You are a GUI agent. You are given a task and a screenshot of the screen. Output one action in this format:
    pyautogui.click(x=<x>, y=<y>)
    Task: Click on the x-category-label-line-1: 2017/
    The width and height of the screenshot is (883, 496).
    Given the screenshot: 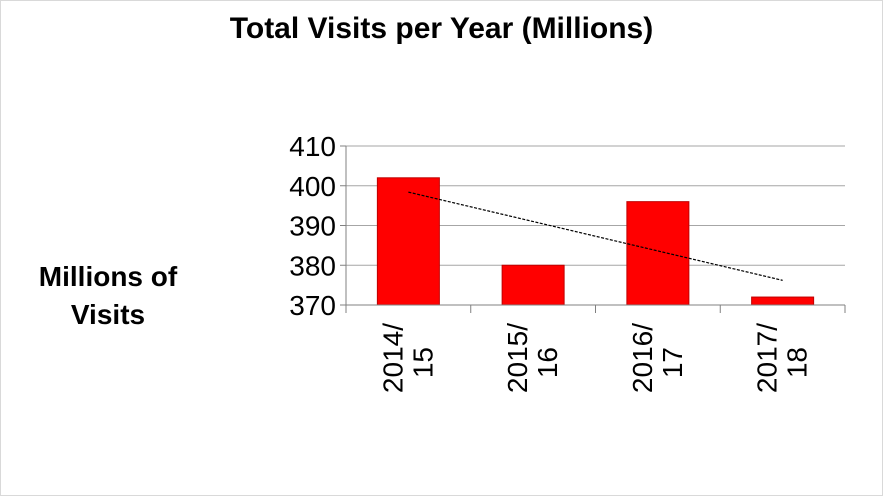 What is the action you would take?
    pyautogui.click(x=767, y=358)
    